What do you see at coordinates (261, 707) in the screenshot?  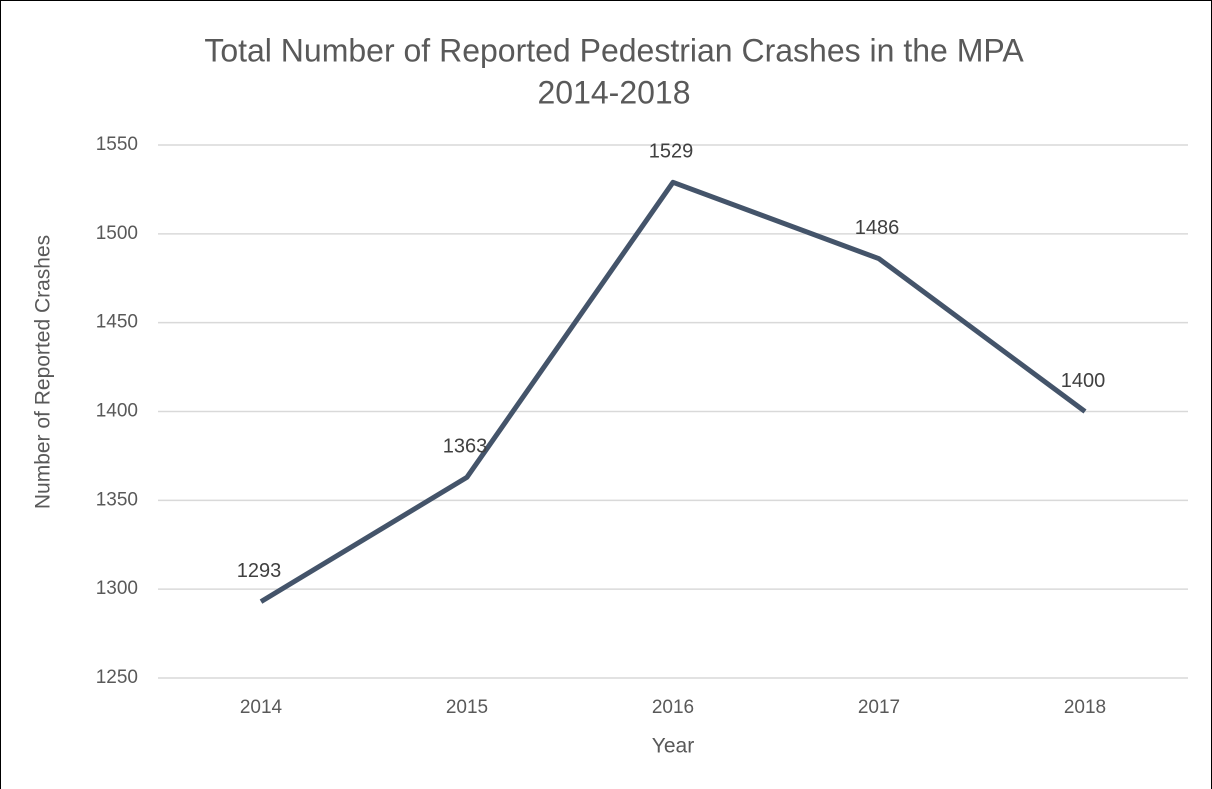 I see `x-tick-label: 2014` at bounding box center [261, 707].